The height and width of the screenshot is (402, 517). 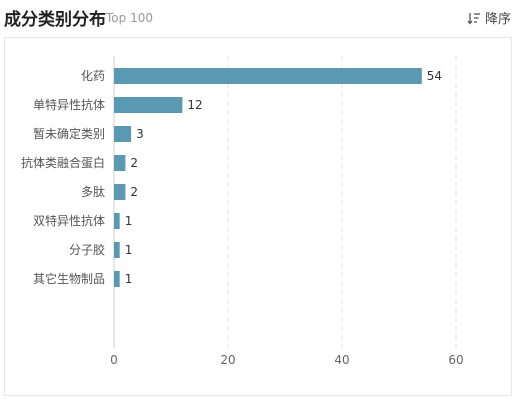 What do you see at coordinates (227, 360) in the screenshot?
I see `x-tick-label: 20` at bounding box center [227, 360].